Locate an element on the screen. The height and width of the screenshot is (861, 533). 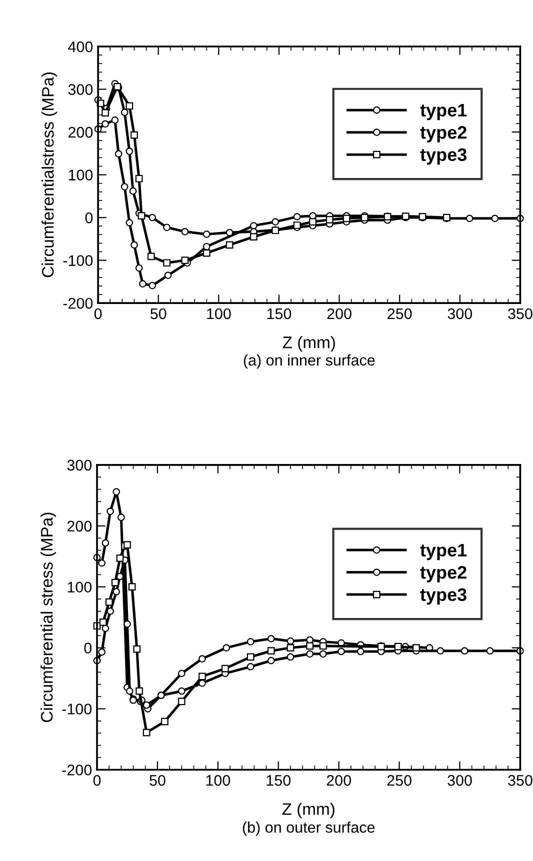
y-axis-title: Circumferential stress (MPa) is located at coordinates (48, 617).